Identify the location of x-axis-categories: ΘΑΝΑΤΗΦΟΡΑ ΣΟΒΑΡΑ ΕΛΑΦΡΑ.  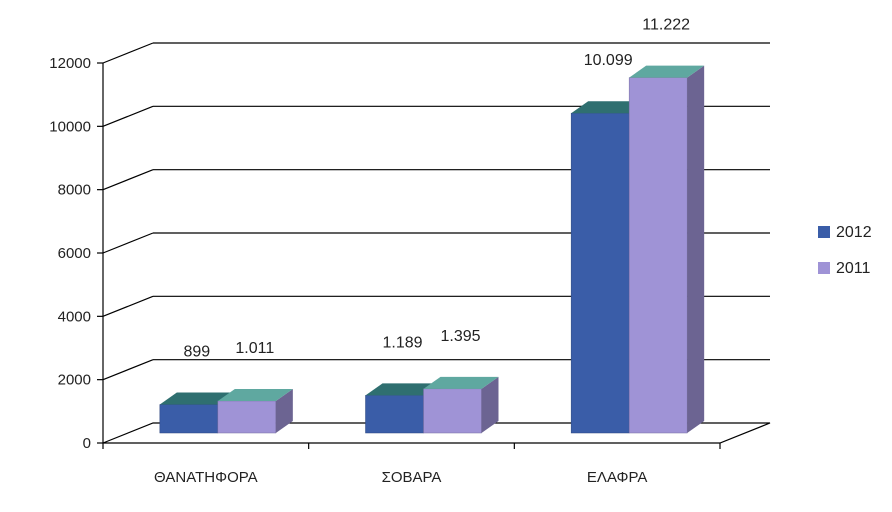
(400, 477).